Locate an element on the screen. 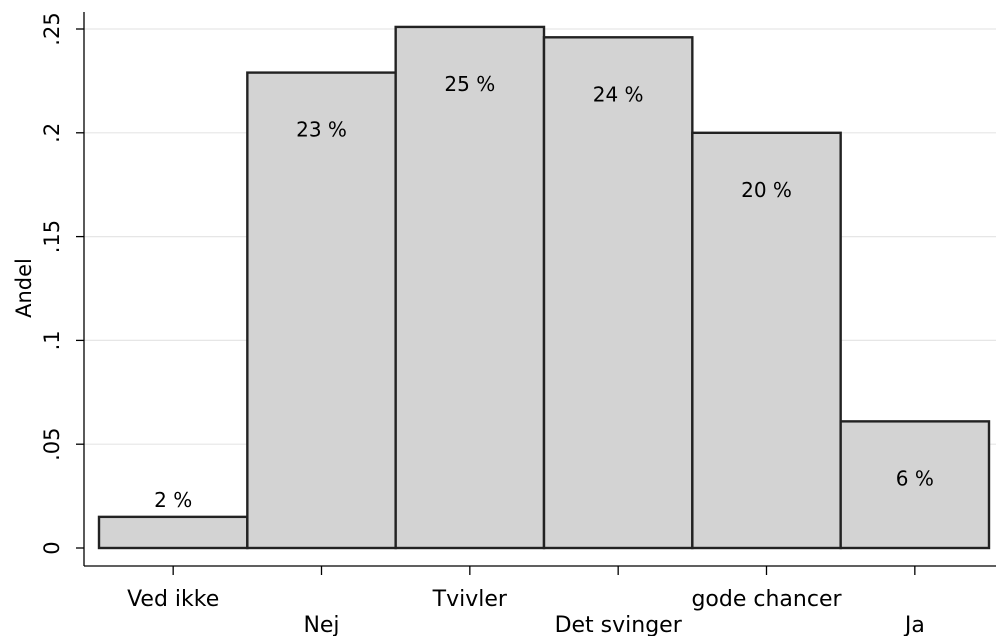 The height and width of the screenshot is (636, 996). bar-data-label: 2 % is located at coordinates (173, 500).